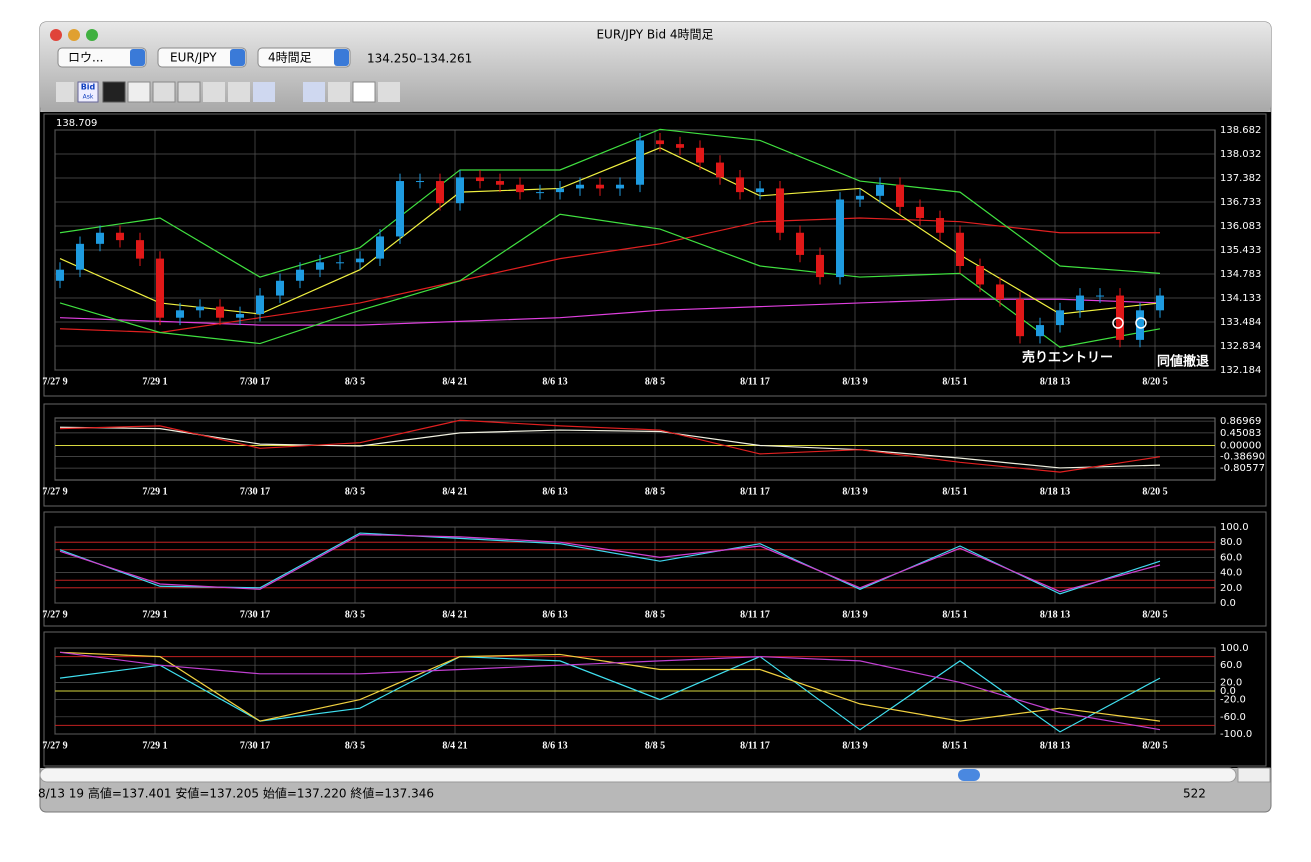 The image size is (1311, 862). Describe the element at coordinates (1240, 226) in the screenshot. I see `y-tick-label: 136.083` at that location.